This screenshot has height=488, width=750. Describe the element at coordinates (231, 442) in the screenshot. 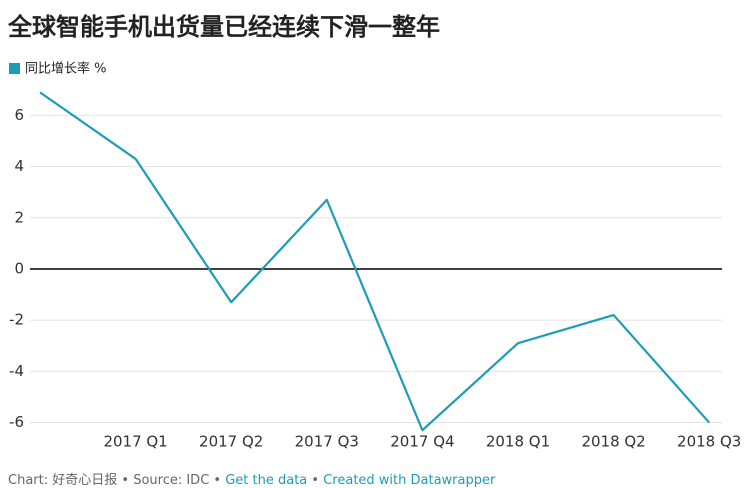

I see `x-tick-label: 2017 Q2` at that location.